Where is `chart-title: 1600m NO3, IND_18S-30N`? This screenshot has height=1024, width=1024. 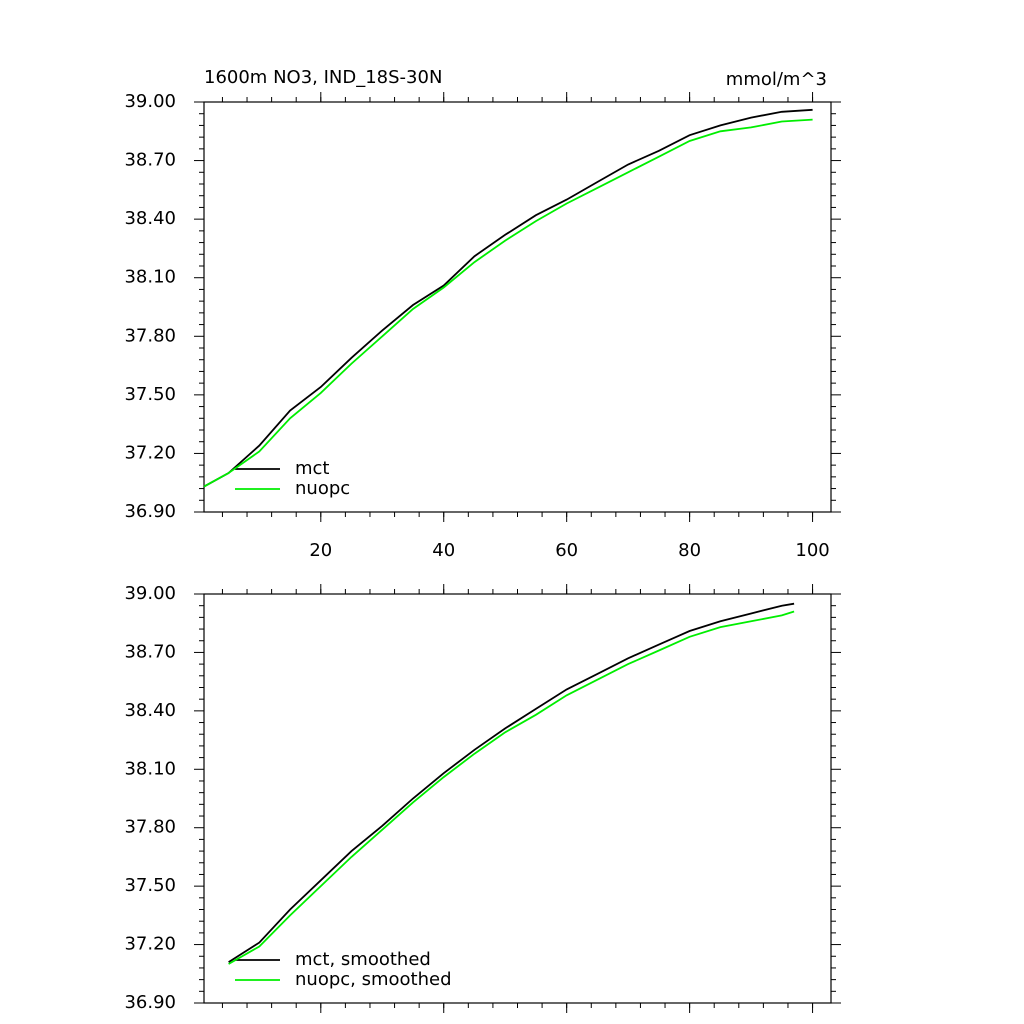 chart-title: 1600m NO3, IND_18S-30N is located at coordinates (323, 77).